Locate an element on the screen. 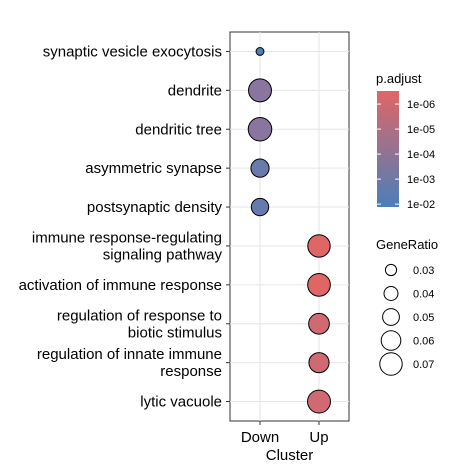  y-tick-label: lytic vacuole is located at coordinates (181, 402).